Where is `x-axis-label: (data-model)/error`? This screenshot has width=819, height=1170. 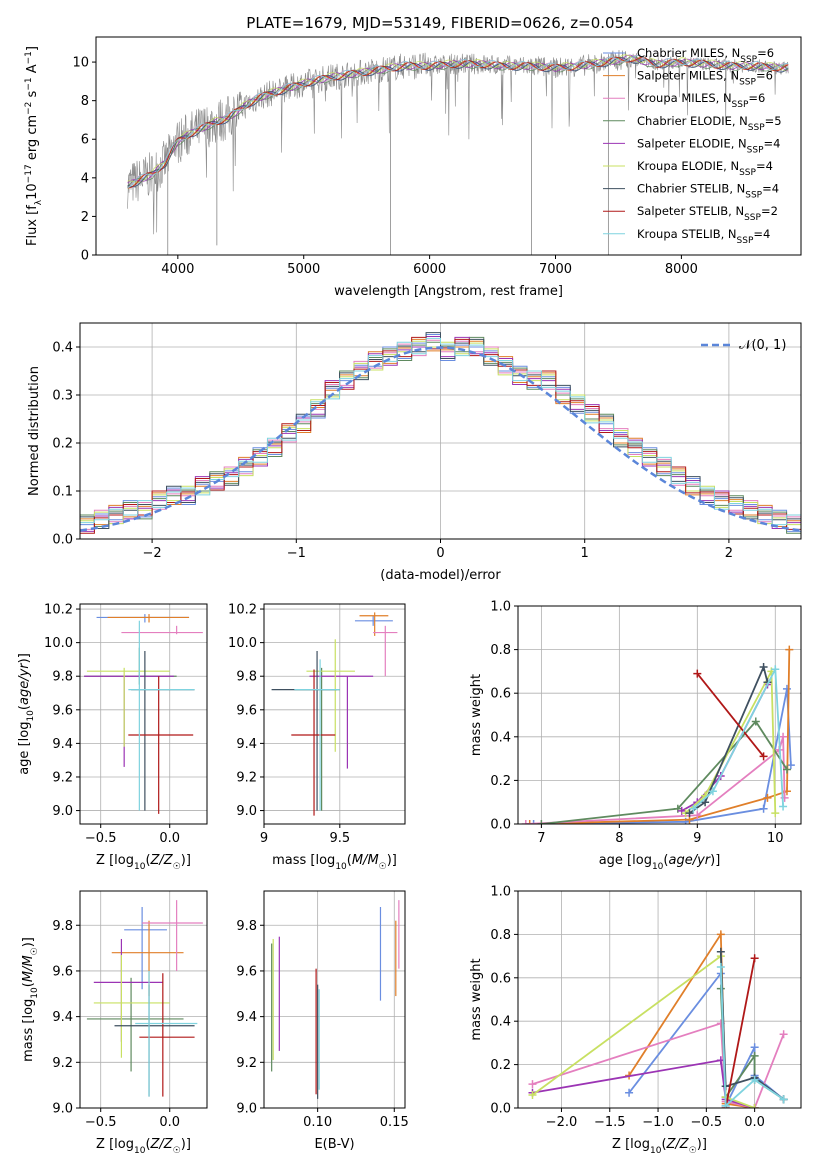
x-axis-label: (data-model)/error is located at coordinates (440, 575).